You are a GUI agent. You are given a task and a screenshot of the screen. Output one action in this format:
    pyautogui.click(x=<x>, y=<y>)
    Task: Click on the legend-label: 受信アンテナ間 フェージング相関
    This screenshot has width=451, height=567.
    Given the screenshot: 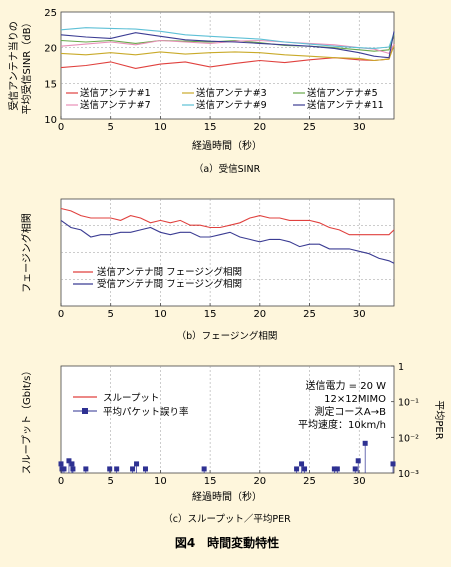 What is the action you would take?
    pyautogui.click(x=169, y=284)
    